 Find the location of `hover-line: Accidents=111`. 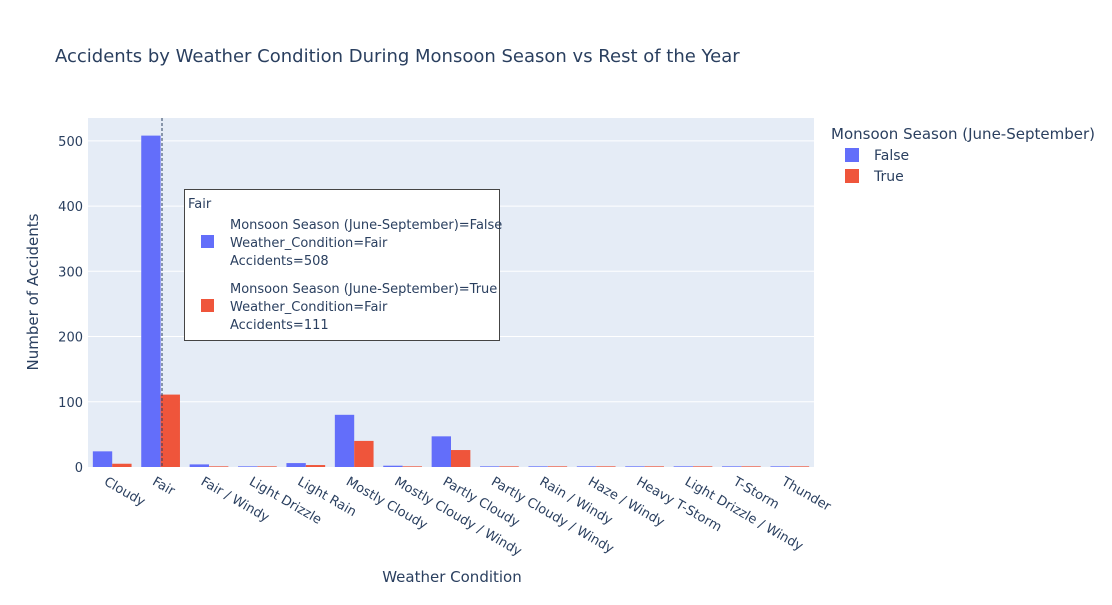

hover-line: Accidents=111 is located at coordinates (279, 325).